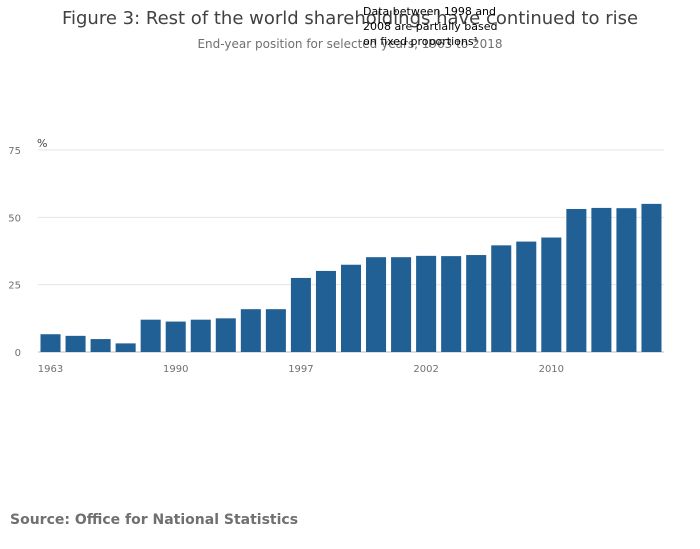 The width and height of the screenshot is (700, 549). I want to click on x-tick-label: 2002, so click(425, 369).